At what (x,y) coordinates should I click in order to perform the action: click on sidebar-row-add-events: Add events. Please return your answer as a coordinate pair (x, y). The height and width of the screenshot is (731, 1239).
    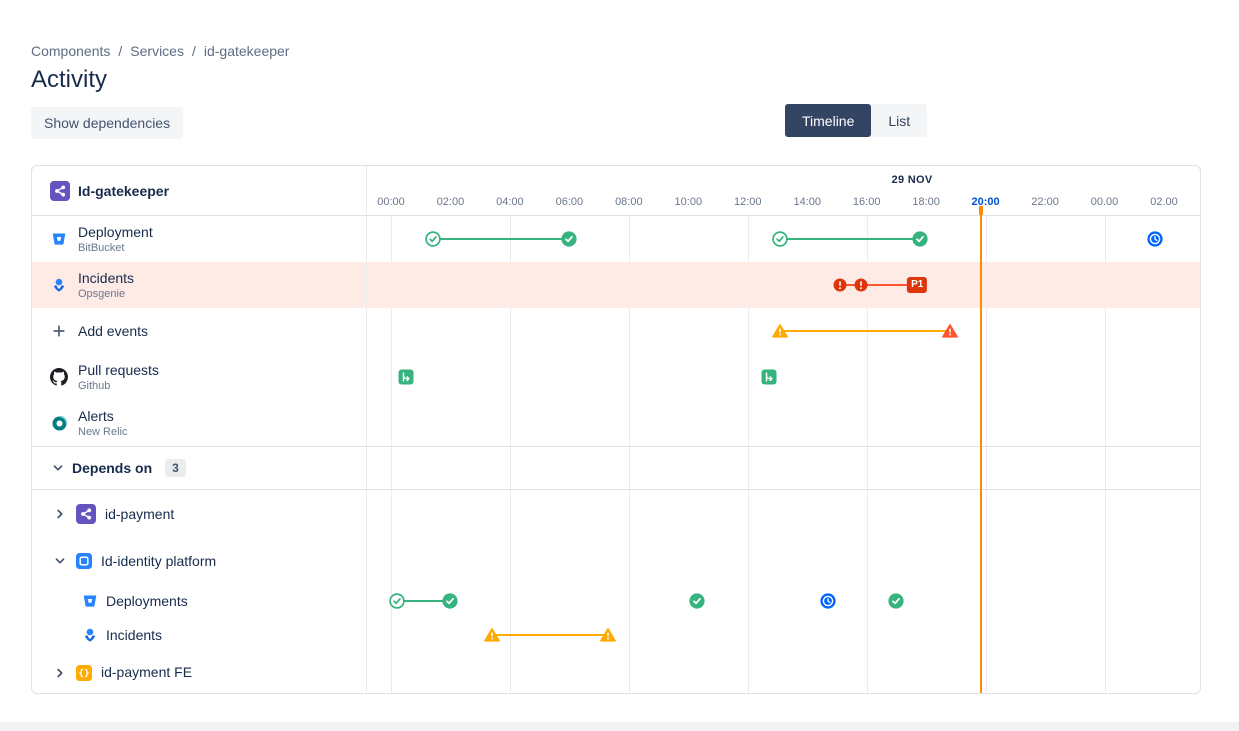
    Looking at the image, I should click on (199, 331).